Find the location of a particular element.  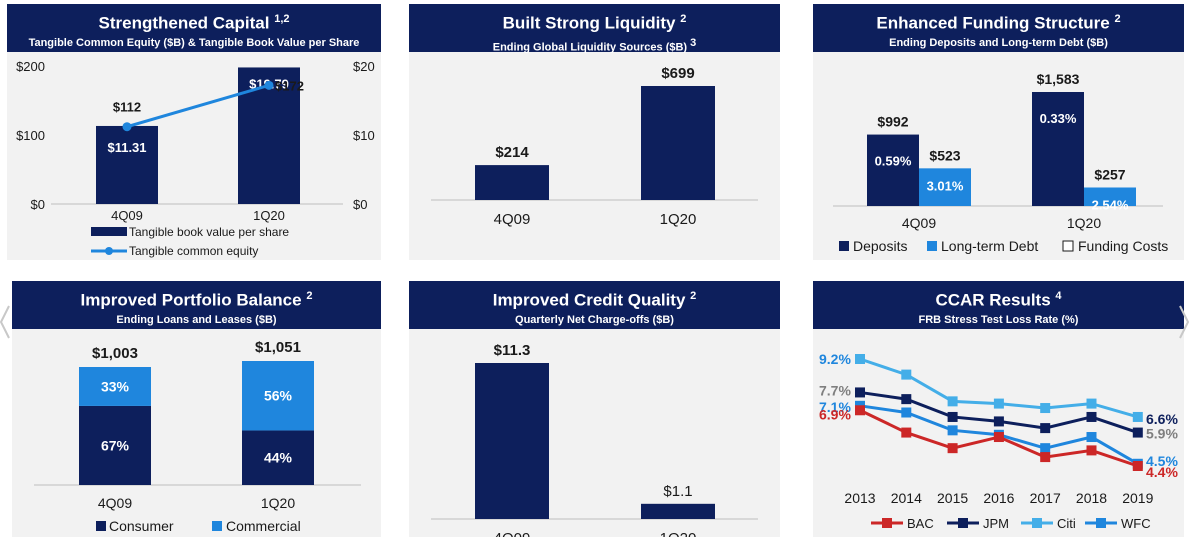

bar is located at coordinates (512, 441).